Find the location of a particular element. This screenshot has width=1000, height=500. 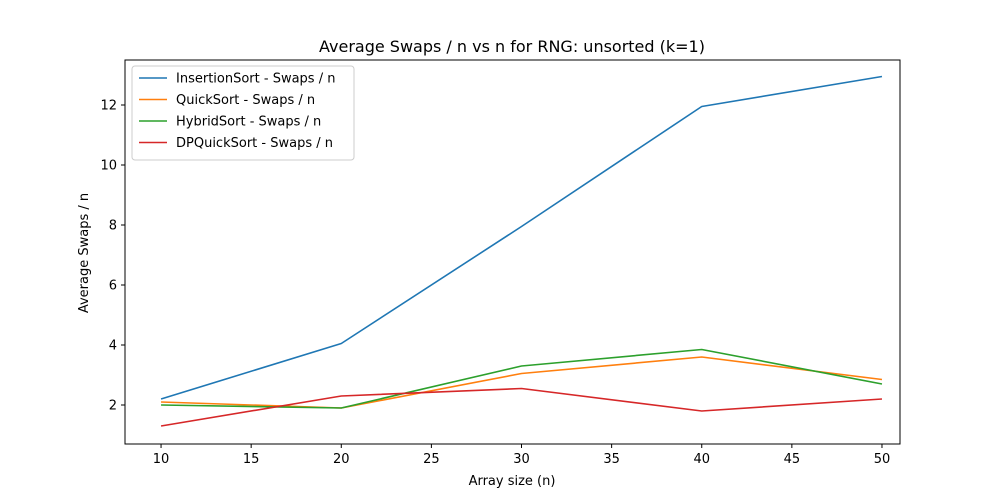

legend-label-dpquicksort: DPQuickSort - Swaps / n is located at coordinates (254, 143).